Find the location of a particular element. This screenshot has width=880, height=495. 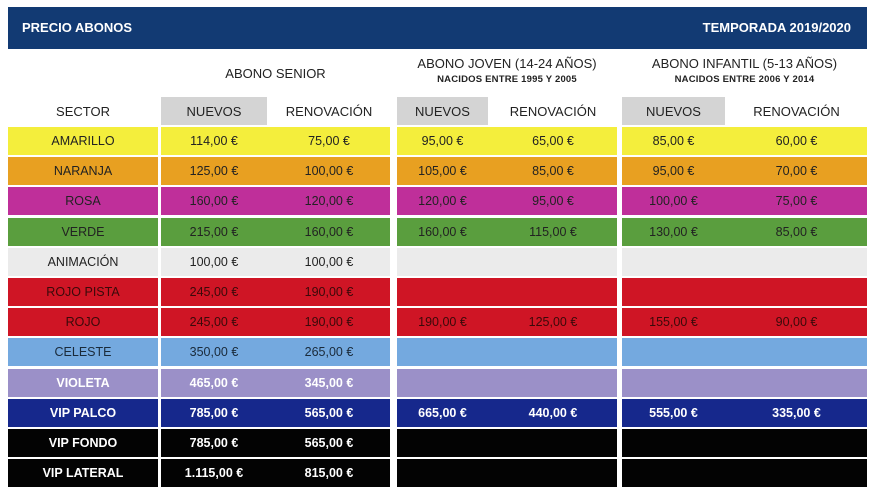

sector-label: ROJO is located at coordinates (83, 322).